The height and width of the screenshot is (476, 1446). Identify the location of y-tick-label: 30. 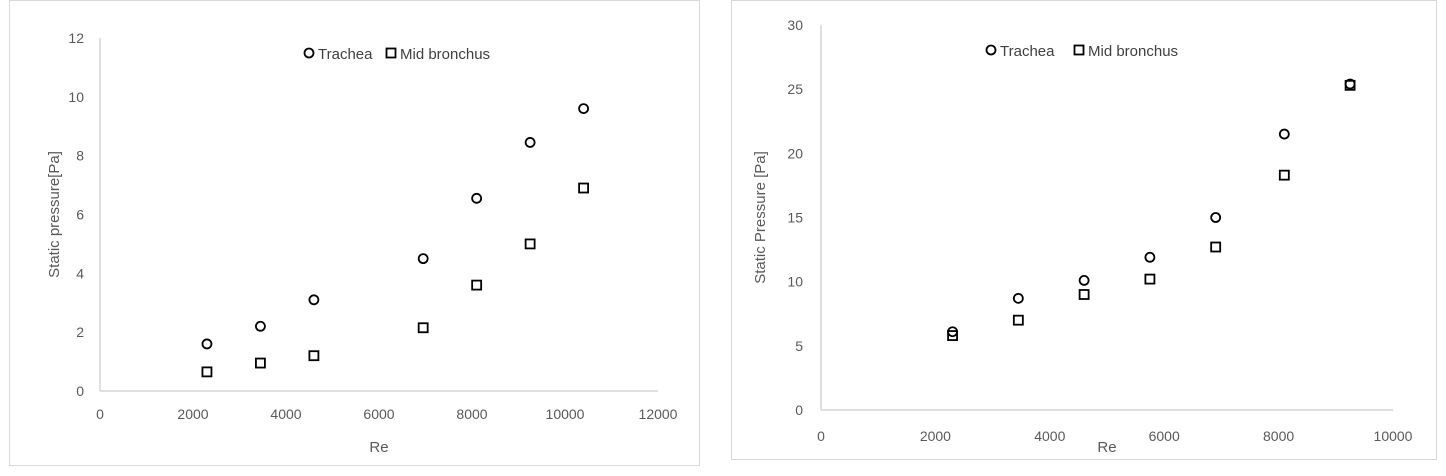
(795, 25).